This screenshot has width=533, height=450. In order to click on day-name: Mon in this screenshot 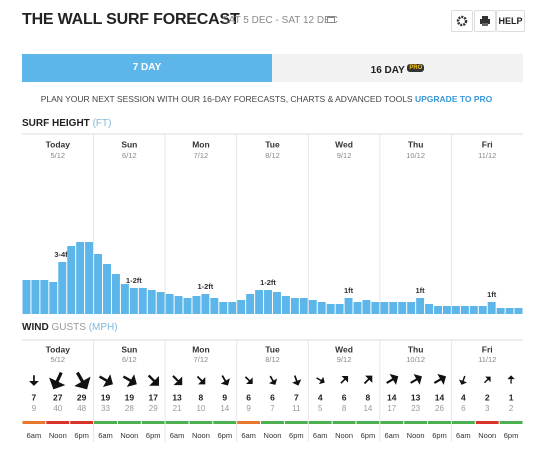, I will do `click(200, 144)`.